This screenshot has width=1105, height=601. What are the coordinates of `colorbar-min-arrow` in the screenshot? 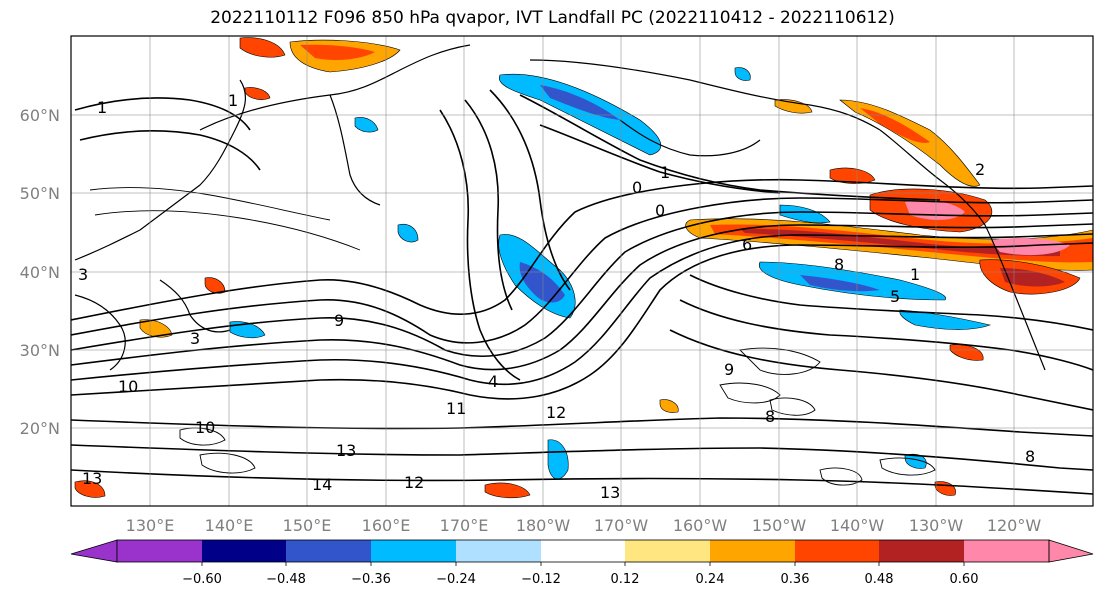 It's located at (94, 551).